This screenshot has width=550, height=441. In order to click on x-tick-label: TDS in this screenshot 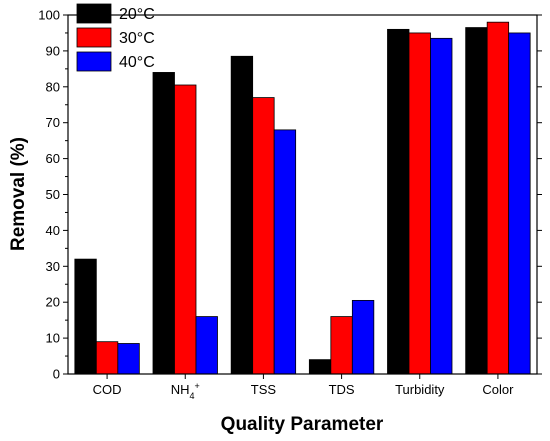, I will do `click(342, 389)`.